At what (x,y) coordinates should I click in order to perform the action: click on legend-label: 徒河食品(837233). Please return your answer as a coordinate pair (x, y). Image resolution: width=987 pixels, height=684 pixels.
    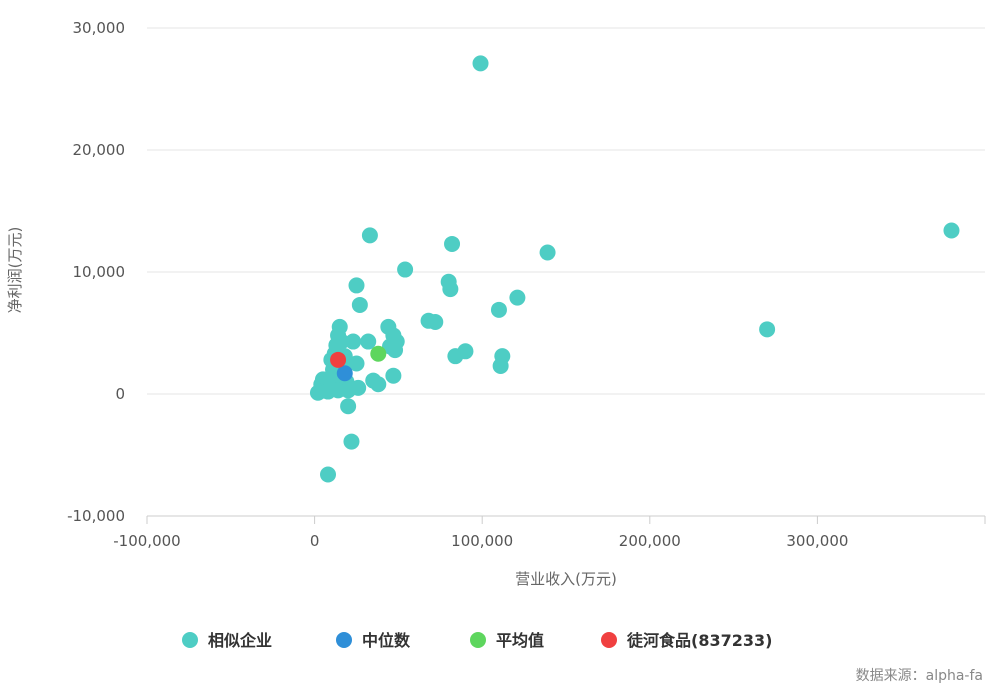
    Looking at the image, I should click on (699, 640).